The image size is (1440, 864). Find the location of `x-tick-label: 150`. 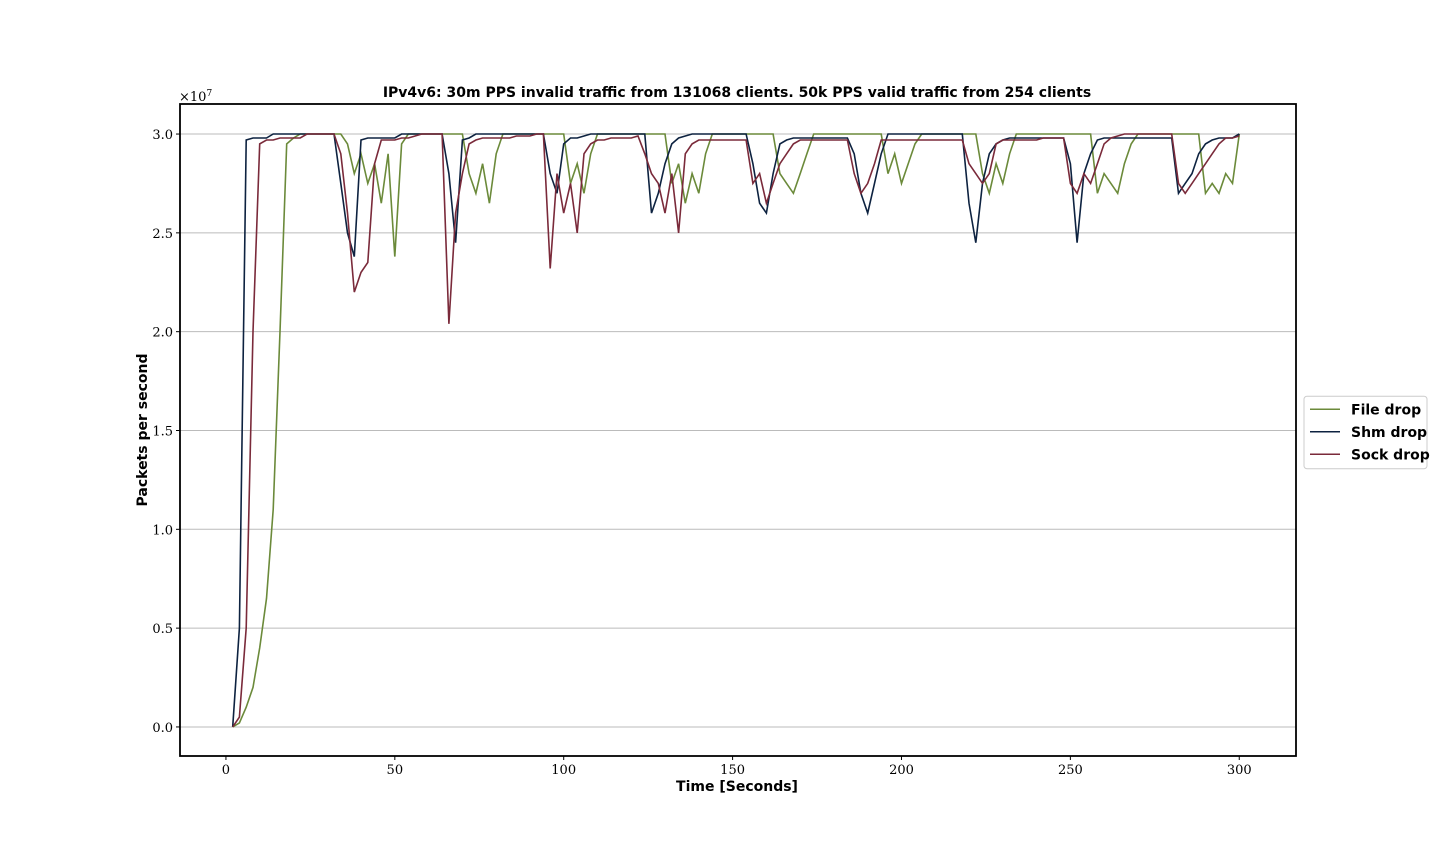

x-tick-label: 150 is located at coordinates (732, 770).